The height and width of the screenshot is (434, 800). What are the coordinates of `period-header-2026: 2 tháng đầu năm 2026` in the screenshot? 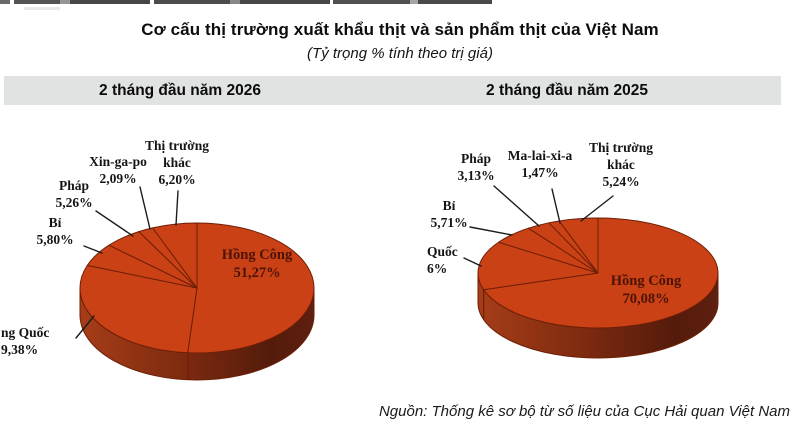 It's located at (180, 90).